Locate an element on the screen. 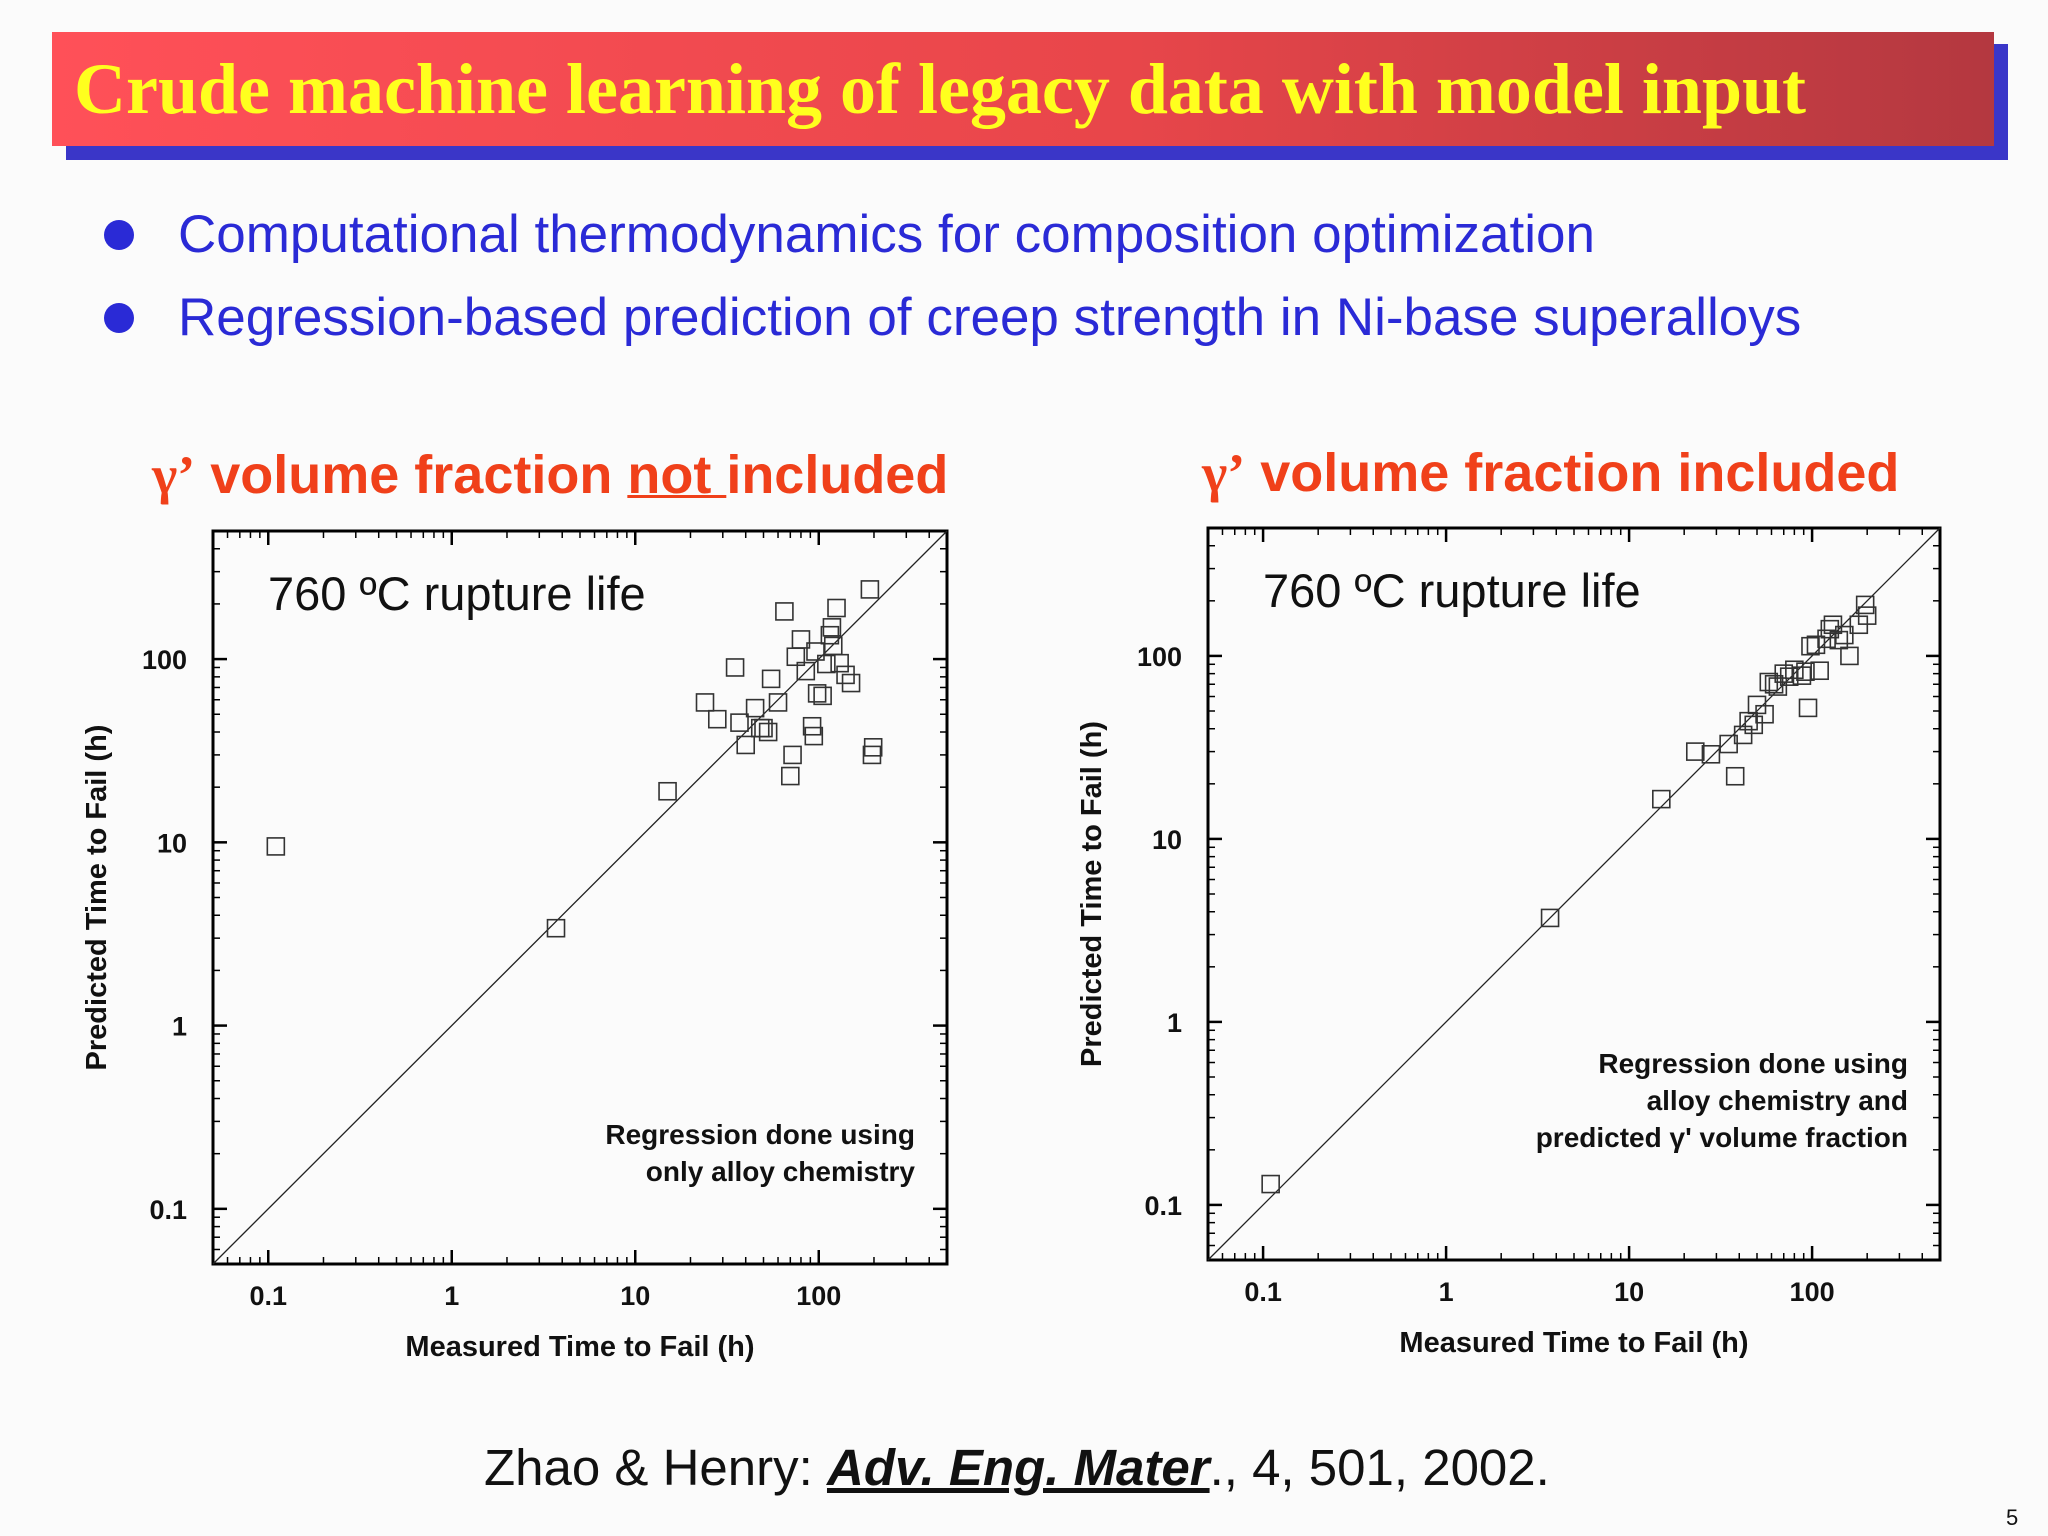 This screenshot has width=2048, height=1536. page-number: 5 is located at coordinates (2012, 1517).